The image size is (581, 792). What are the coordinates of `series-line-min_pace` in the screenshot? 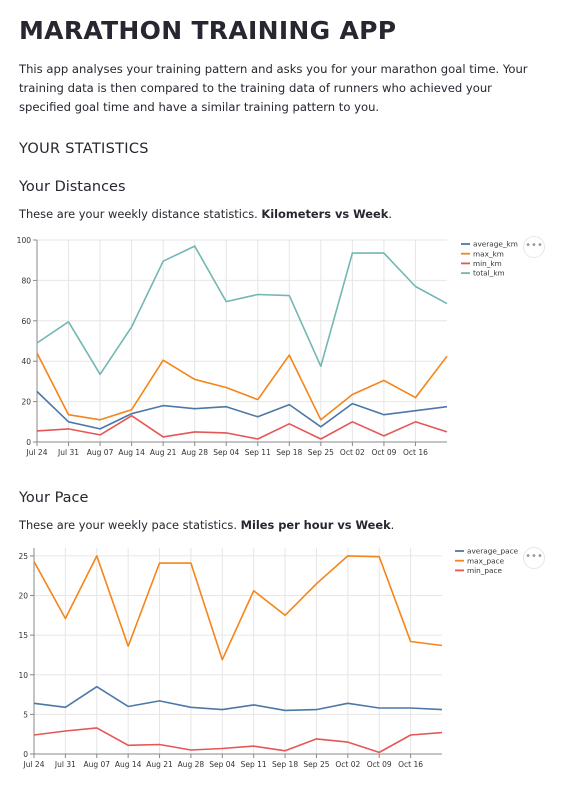 It's located at (238, 740).